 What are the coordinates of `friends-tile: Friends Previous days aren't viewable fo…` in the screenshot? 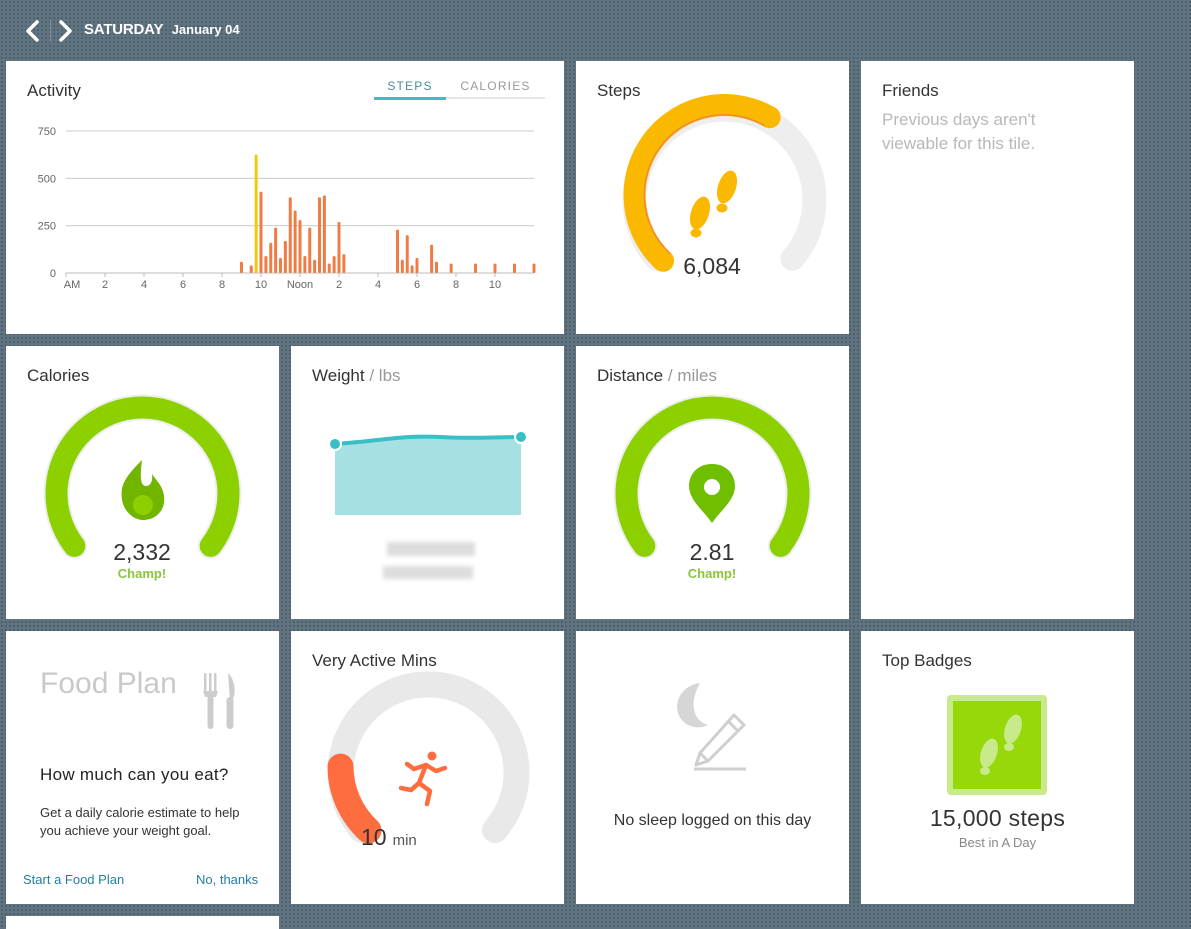 It's located at (997, 340).